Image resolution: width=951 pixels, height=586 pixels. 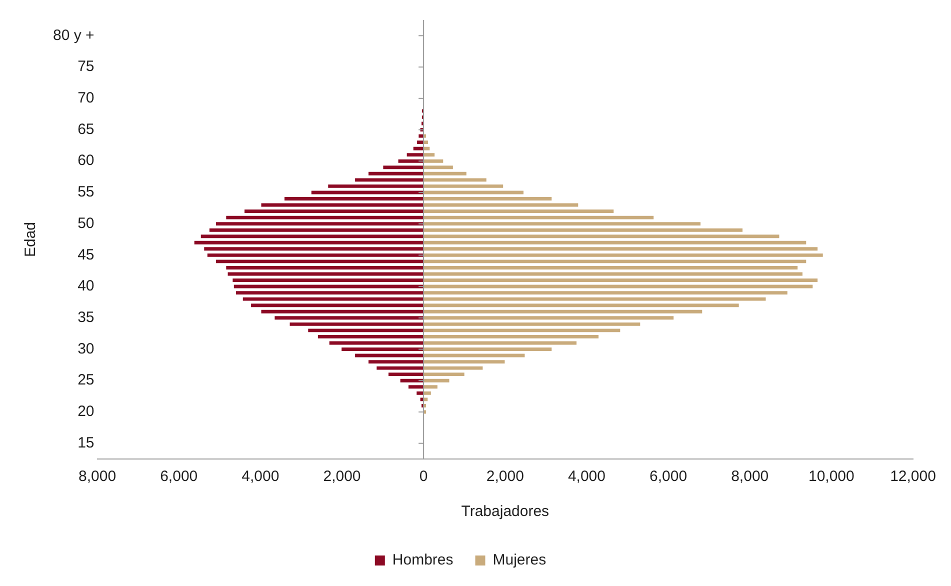 I want to click on y-tick-label: 15, so click(x=86, y=443).